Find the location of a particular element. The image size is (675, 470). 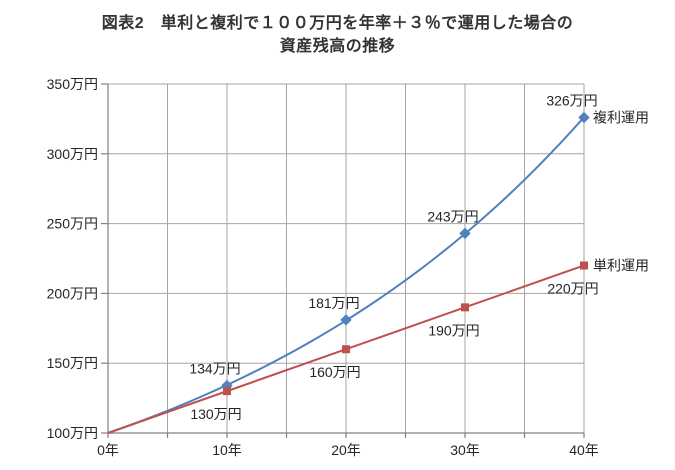

data-point-label: 243万円 is located at coordinates (452, 216).